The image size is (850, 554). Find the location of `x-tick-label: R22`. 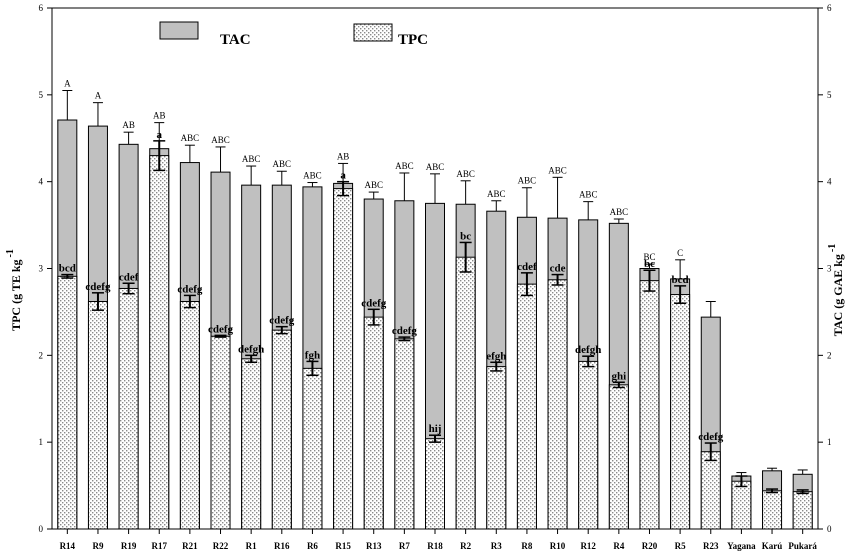

x-tick-label: R22 is located at coordinates (221, 546).